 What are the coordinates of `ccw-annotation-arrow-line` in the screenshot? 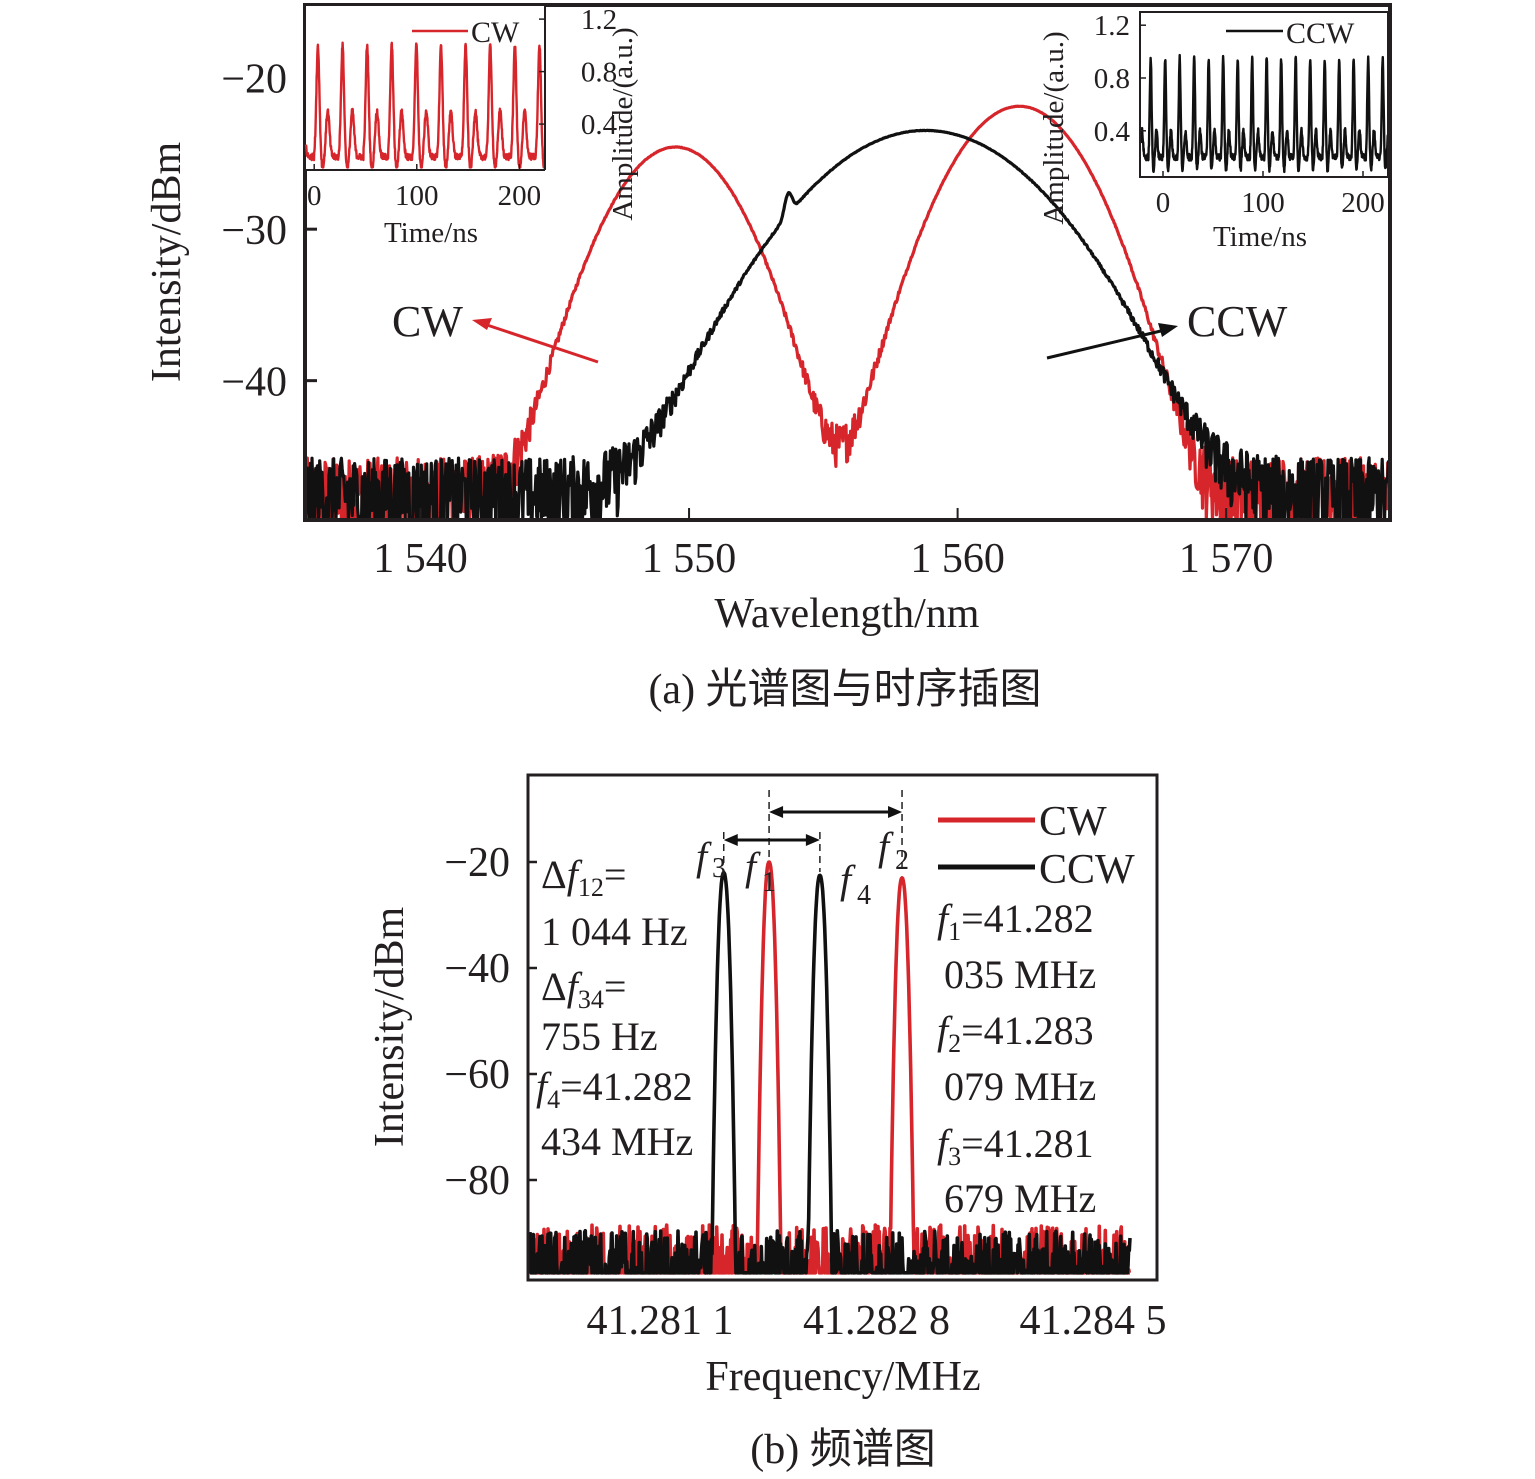 It's located at (1106, 344).